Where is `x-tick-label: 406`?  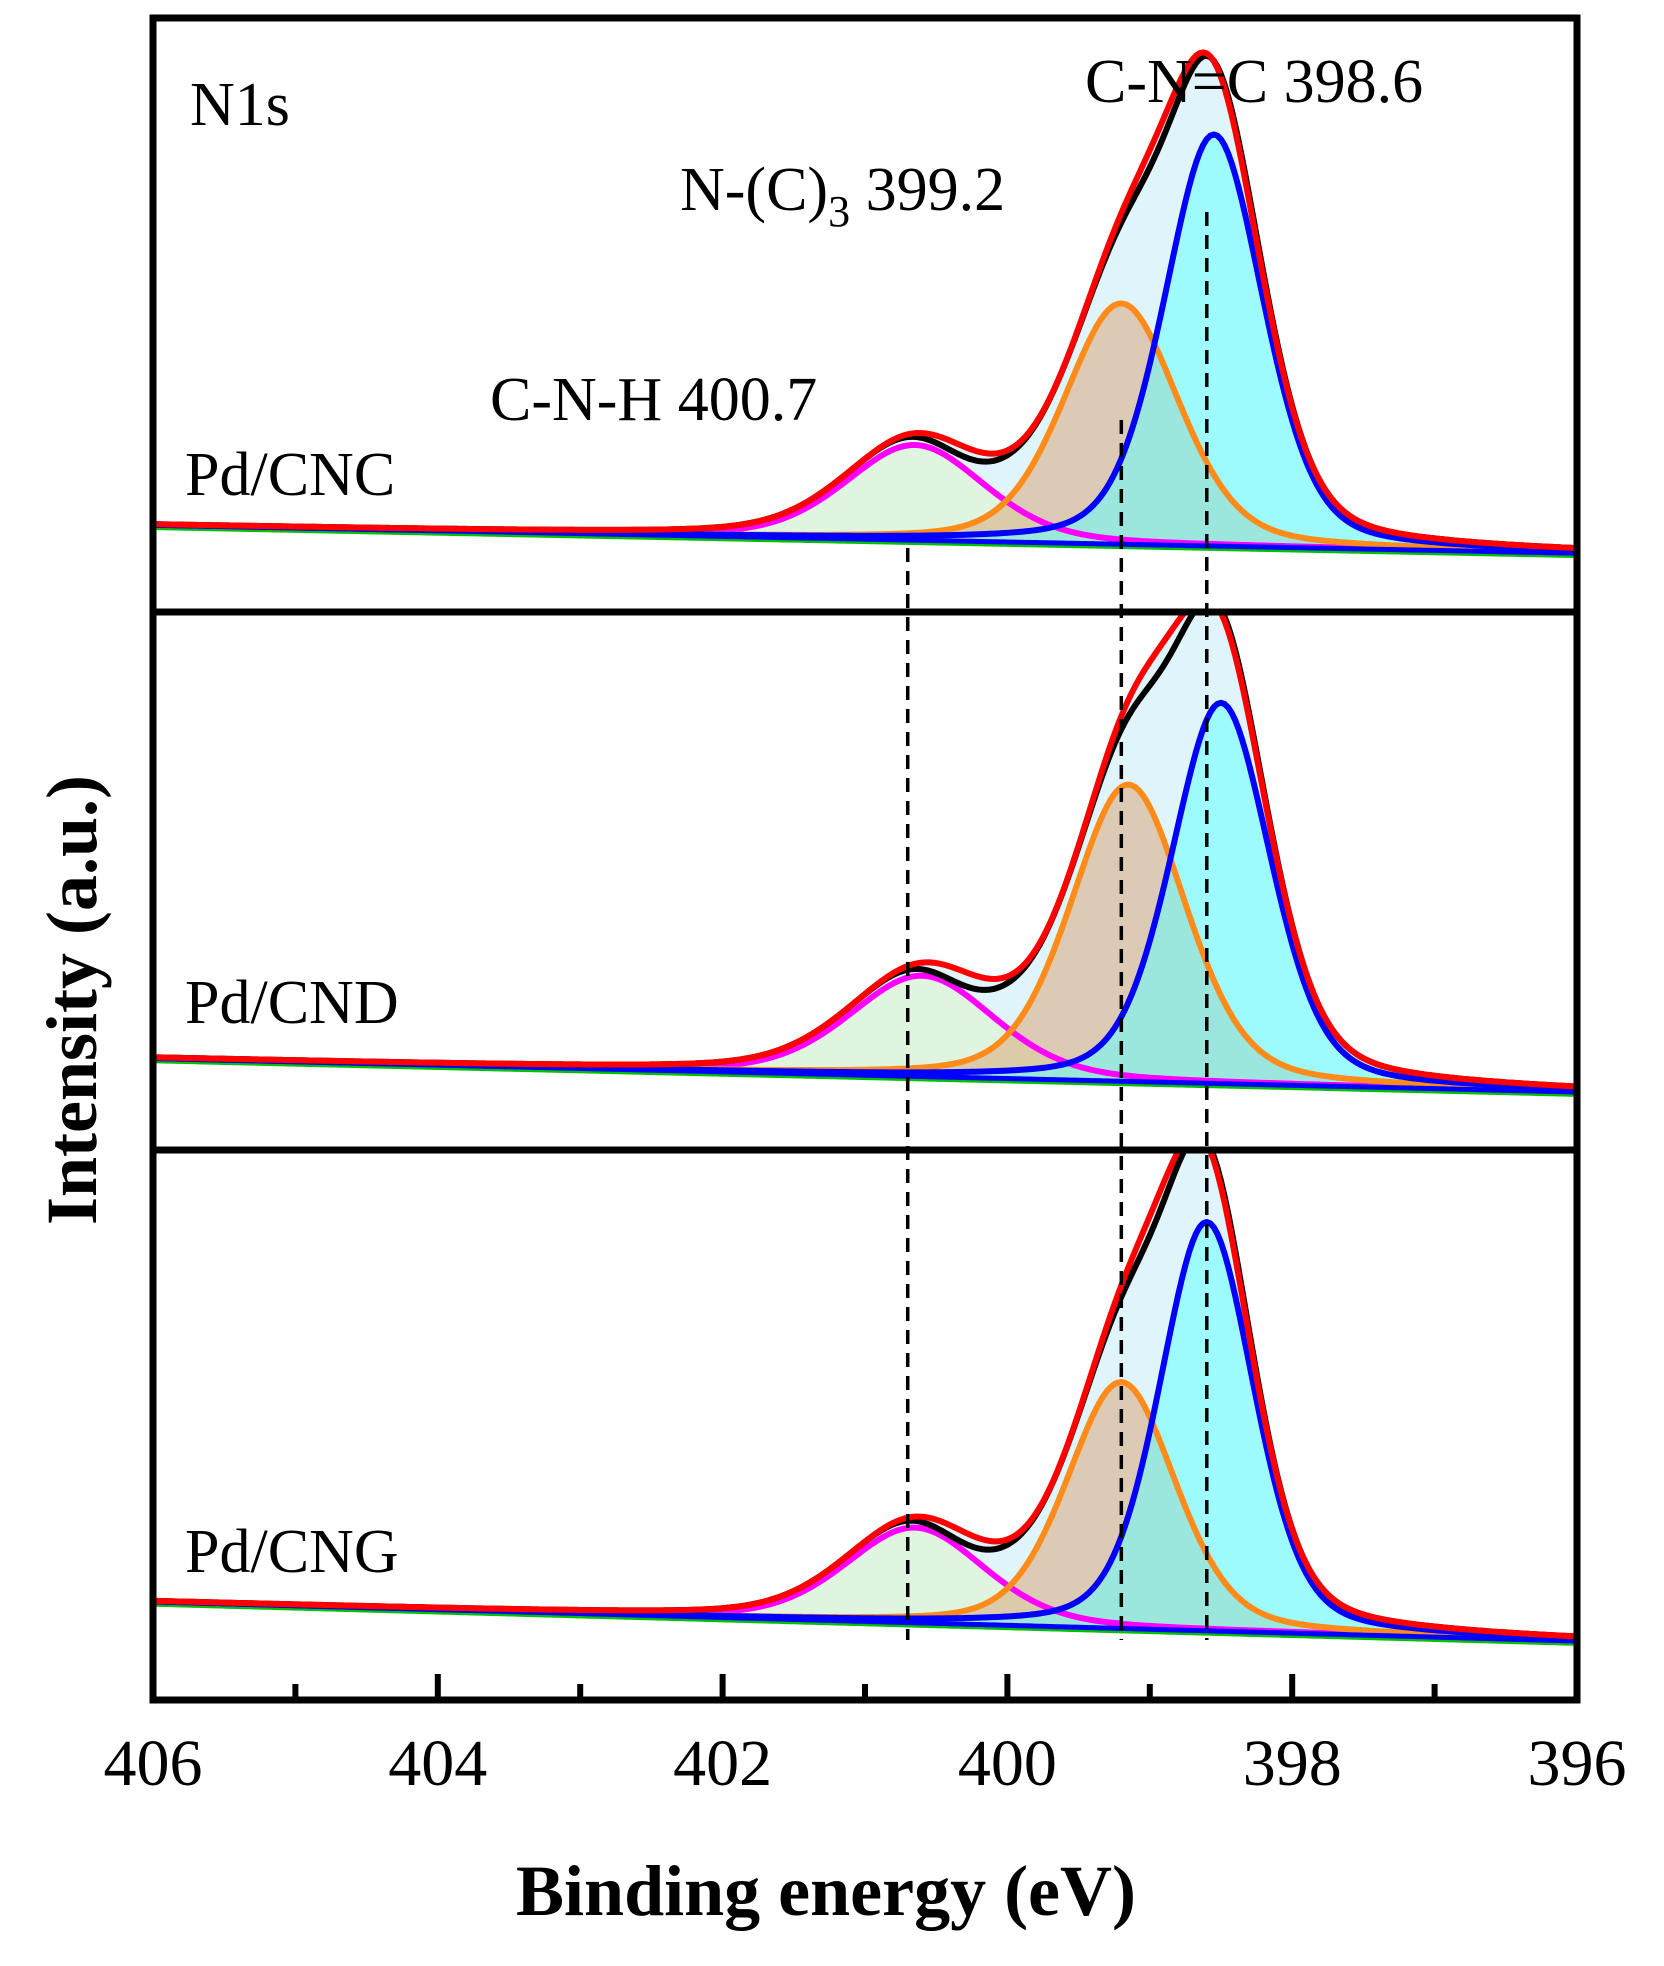 x-tick-label: 406 is located at coordinates (153, 1763).